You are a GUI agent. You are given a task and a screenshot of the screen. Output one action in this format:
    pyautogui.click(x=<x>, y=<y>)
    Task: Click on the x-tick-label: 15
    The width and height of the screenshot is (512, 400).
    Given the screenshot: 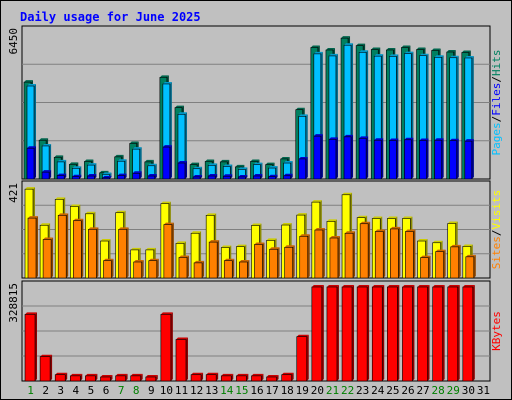 What is the action you would take?
    pyautogui.click(x=241, y=390)
    